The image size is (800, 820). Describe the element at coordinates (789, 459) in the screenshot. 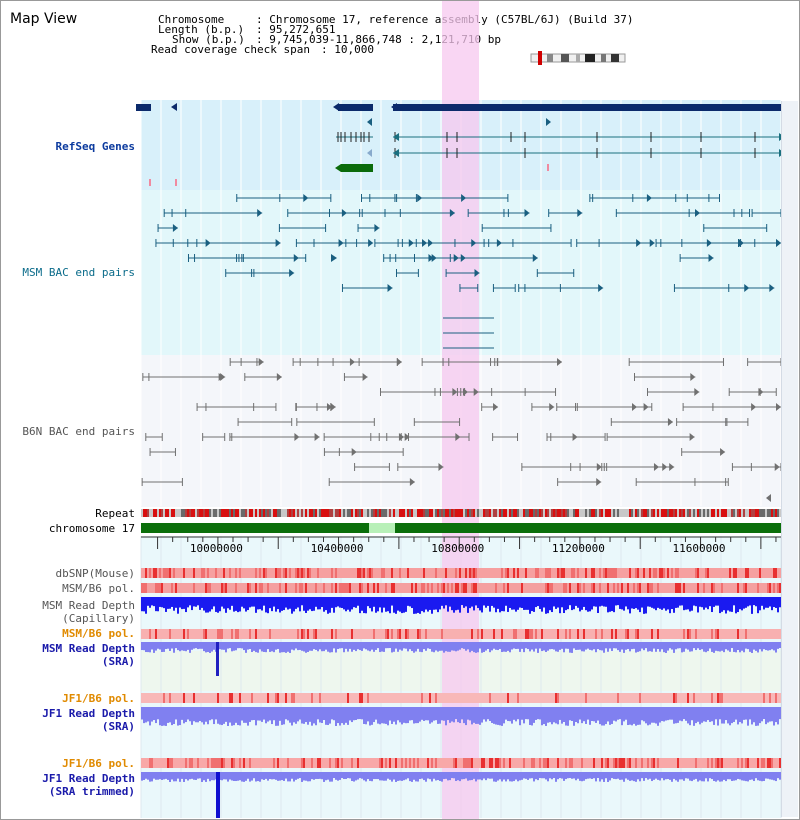

I see `vertical-scrollbar` at that location.